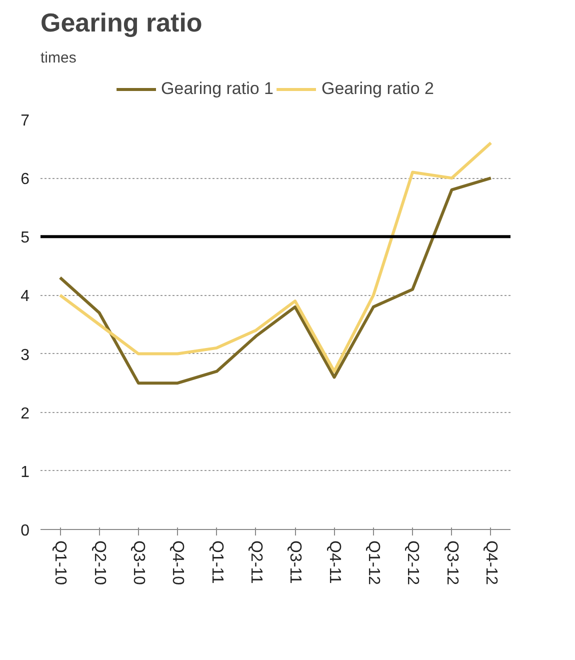 This screenshot has height=660, width=575. What do you see at coordinates (25, 531) in the screenshot?
I see `y-tick-label: 0` at bounding box center [25, 531].